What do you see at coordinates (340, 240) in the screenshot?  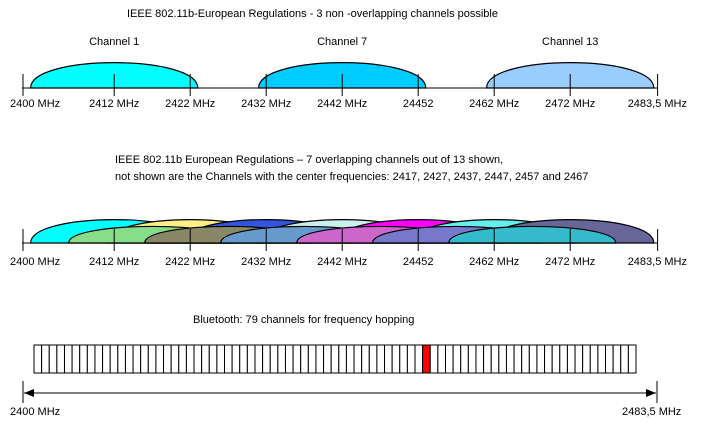 I see `section2-ticks` at bounding box center [340, 240].